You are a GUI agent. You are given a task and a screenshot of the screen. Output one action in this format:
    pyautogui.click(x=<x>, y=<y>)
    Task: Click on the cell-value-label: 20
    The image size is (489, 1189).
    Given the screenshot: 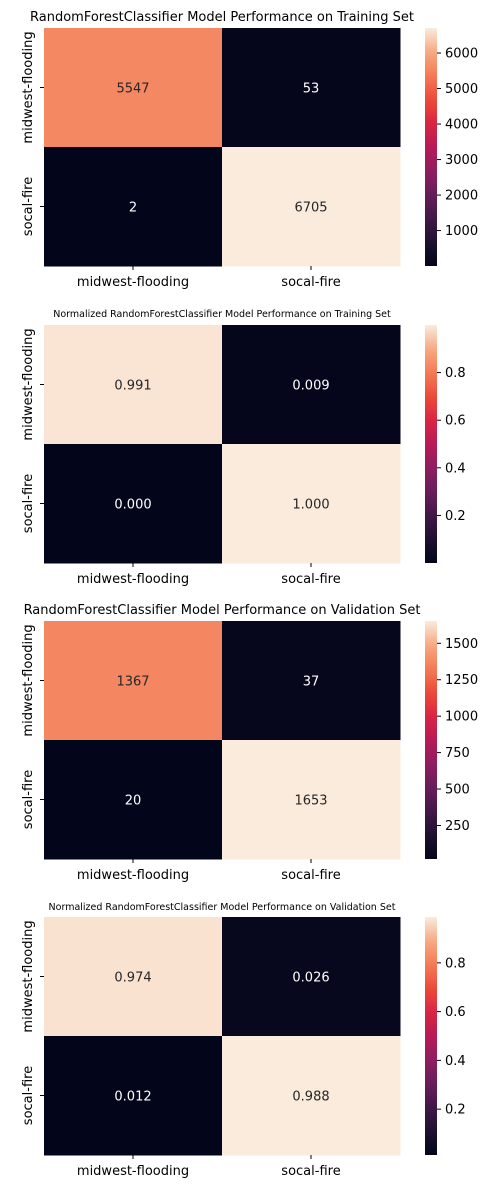 What is the action you would take?
    pyautogui.click(x=133, y=801)
    